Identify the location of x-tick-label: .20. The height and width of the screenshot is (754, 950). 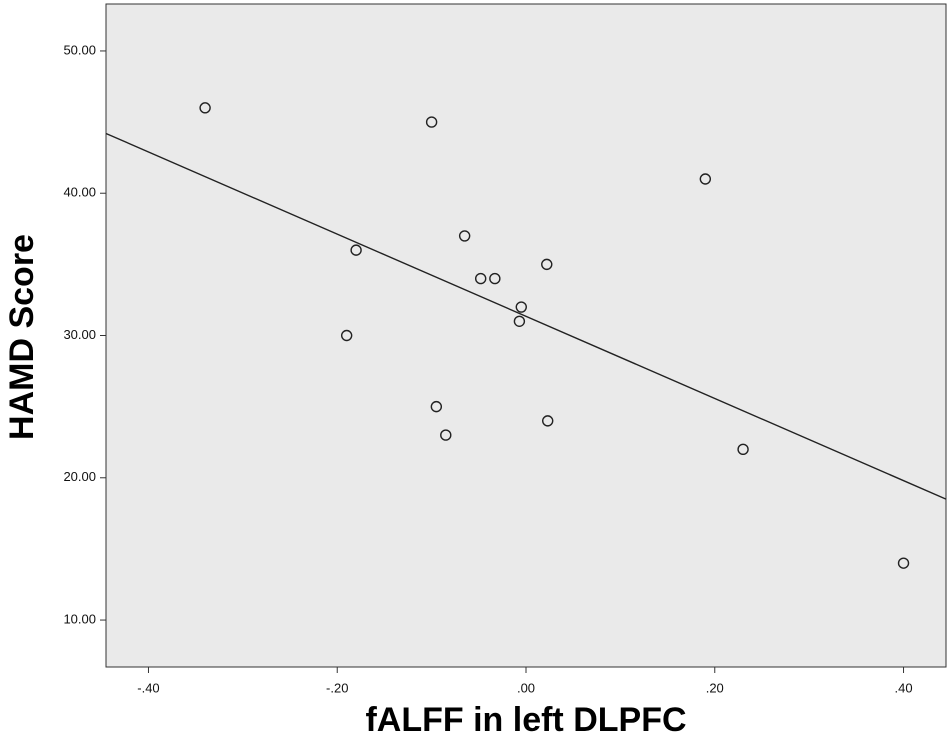
(715, 687).